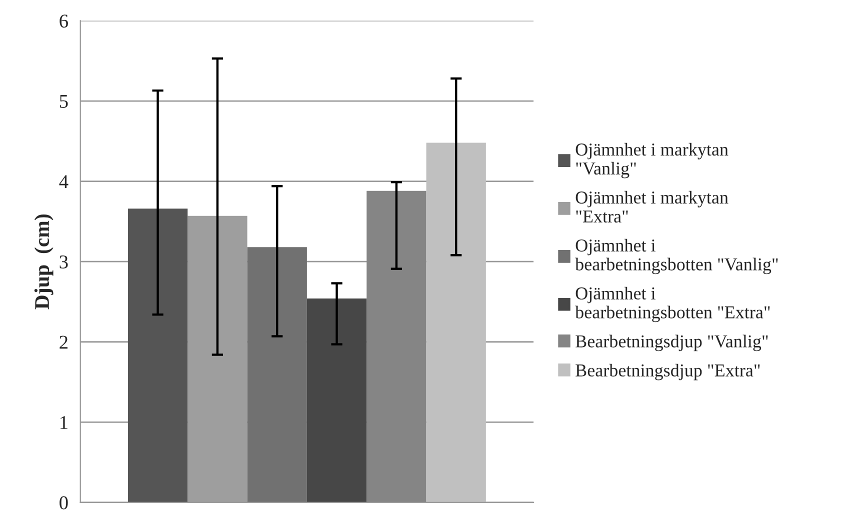 This screenshot has height=518, width=855. Describe the element at coordinates (652, 206) in the screenshot. I see `legend-label: Ojämnhet i markytan "Extra"` at that location.